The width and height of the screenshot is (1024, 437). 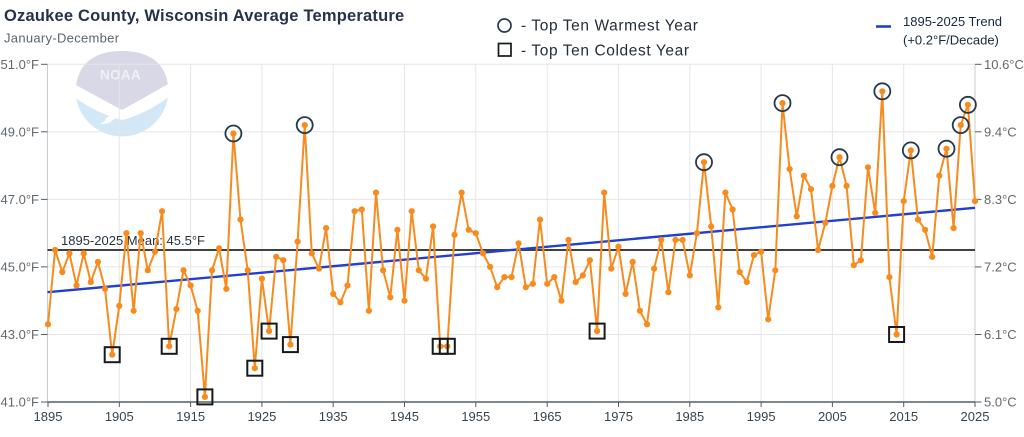 What do you see at coordinates (62, 38) in the screenshot?
I see `svg-text: January-December` at bounding box center [62, 38].